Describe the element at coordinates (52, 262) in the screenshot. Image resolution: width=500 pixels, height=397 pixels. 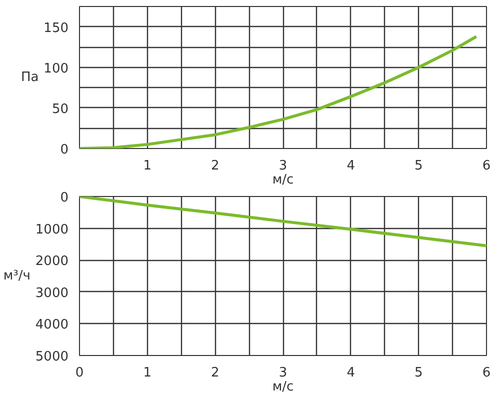
I see `y-tick-label: 2000` at that location.